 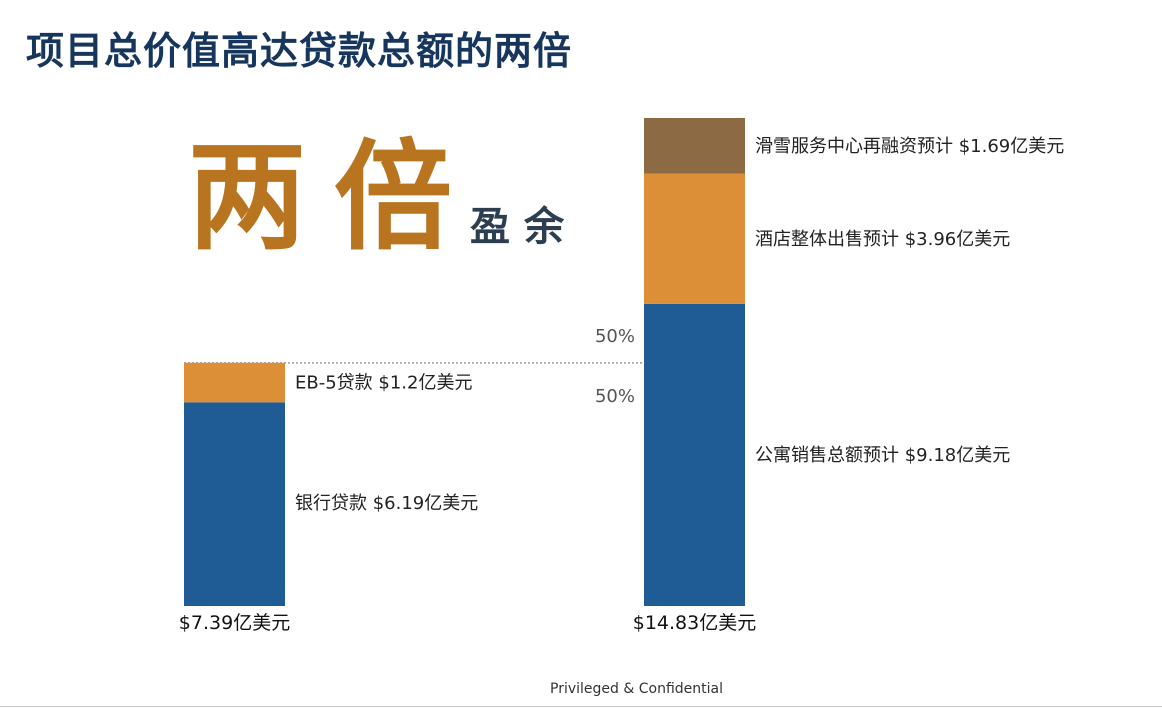 What do you see at coordinates (615, 396) in the screenshot?
I see `reference-label-below: 50%` at bounding box center [615, 396].